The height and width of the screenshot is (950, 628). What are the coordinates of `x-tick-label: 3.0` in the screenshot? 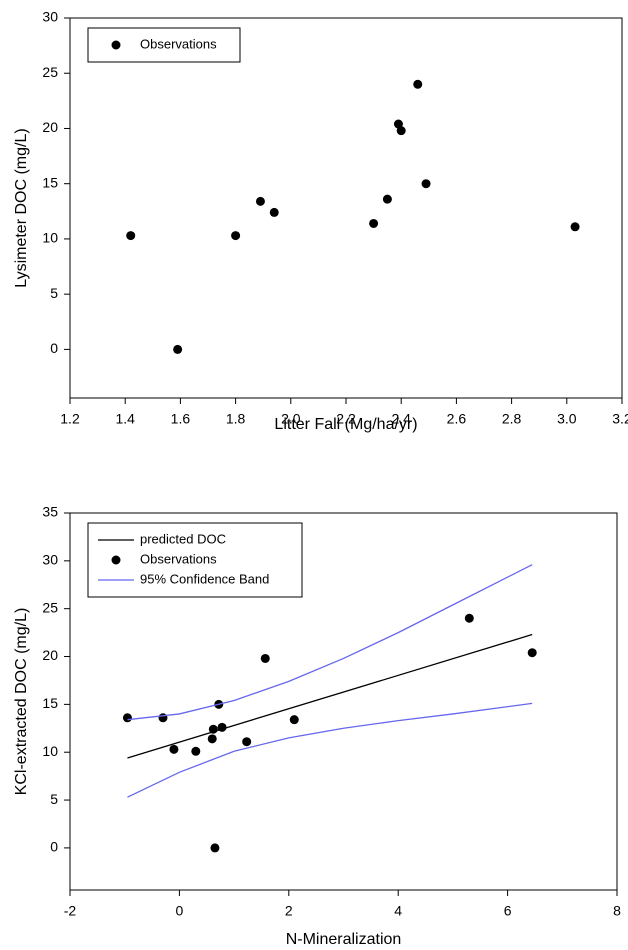 It's located at (567, 419).